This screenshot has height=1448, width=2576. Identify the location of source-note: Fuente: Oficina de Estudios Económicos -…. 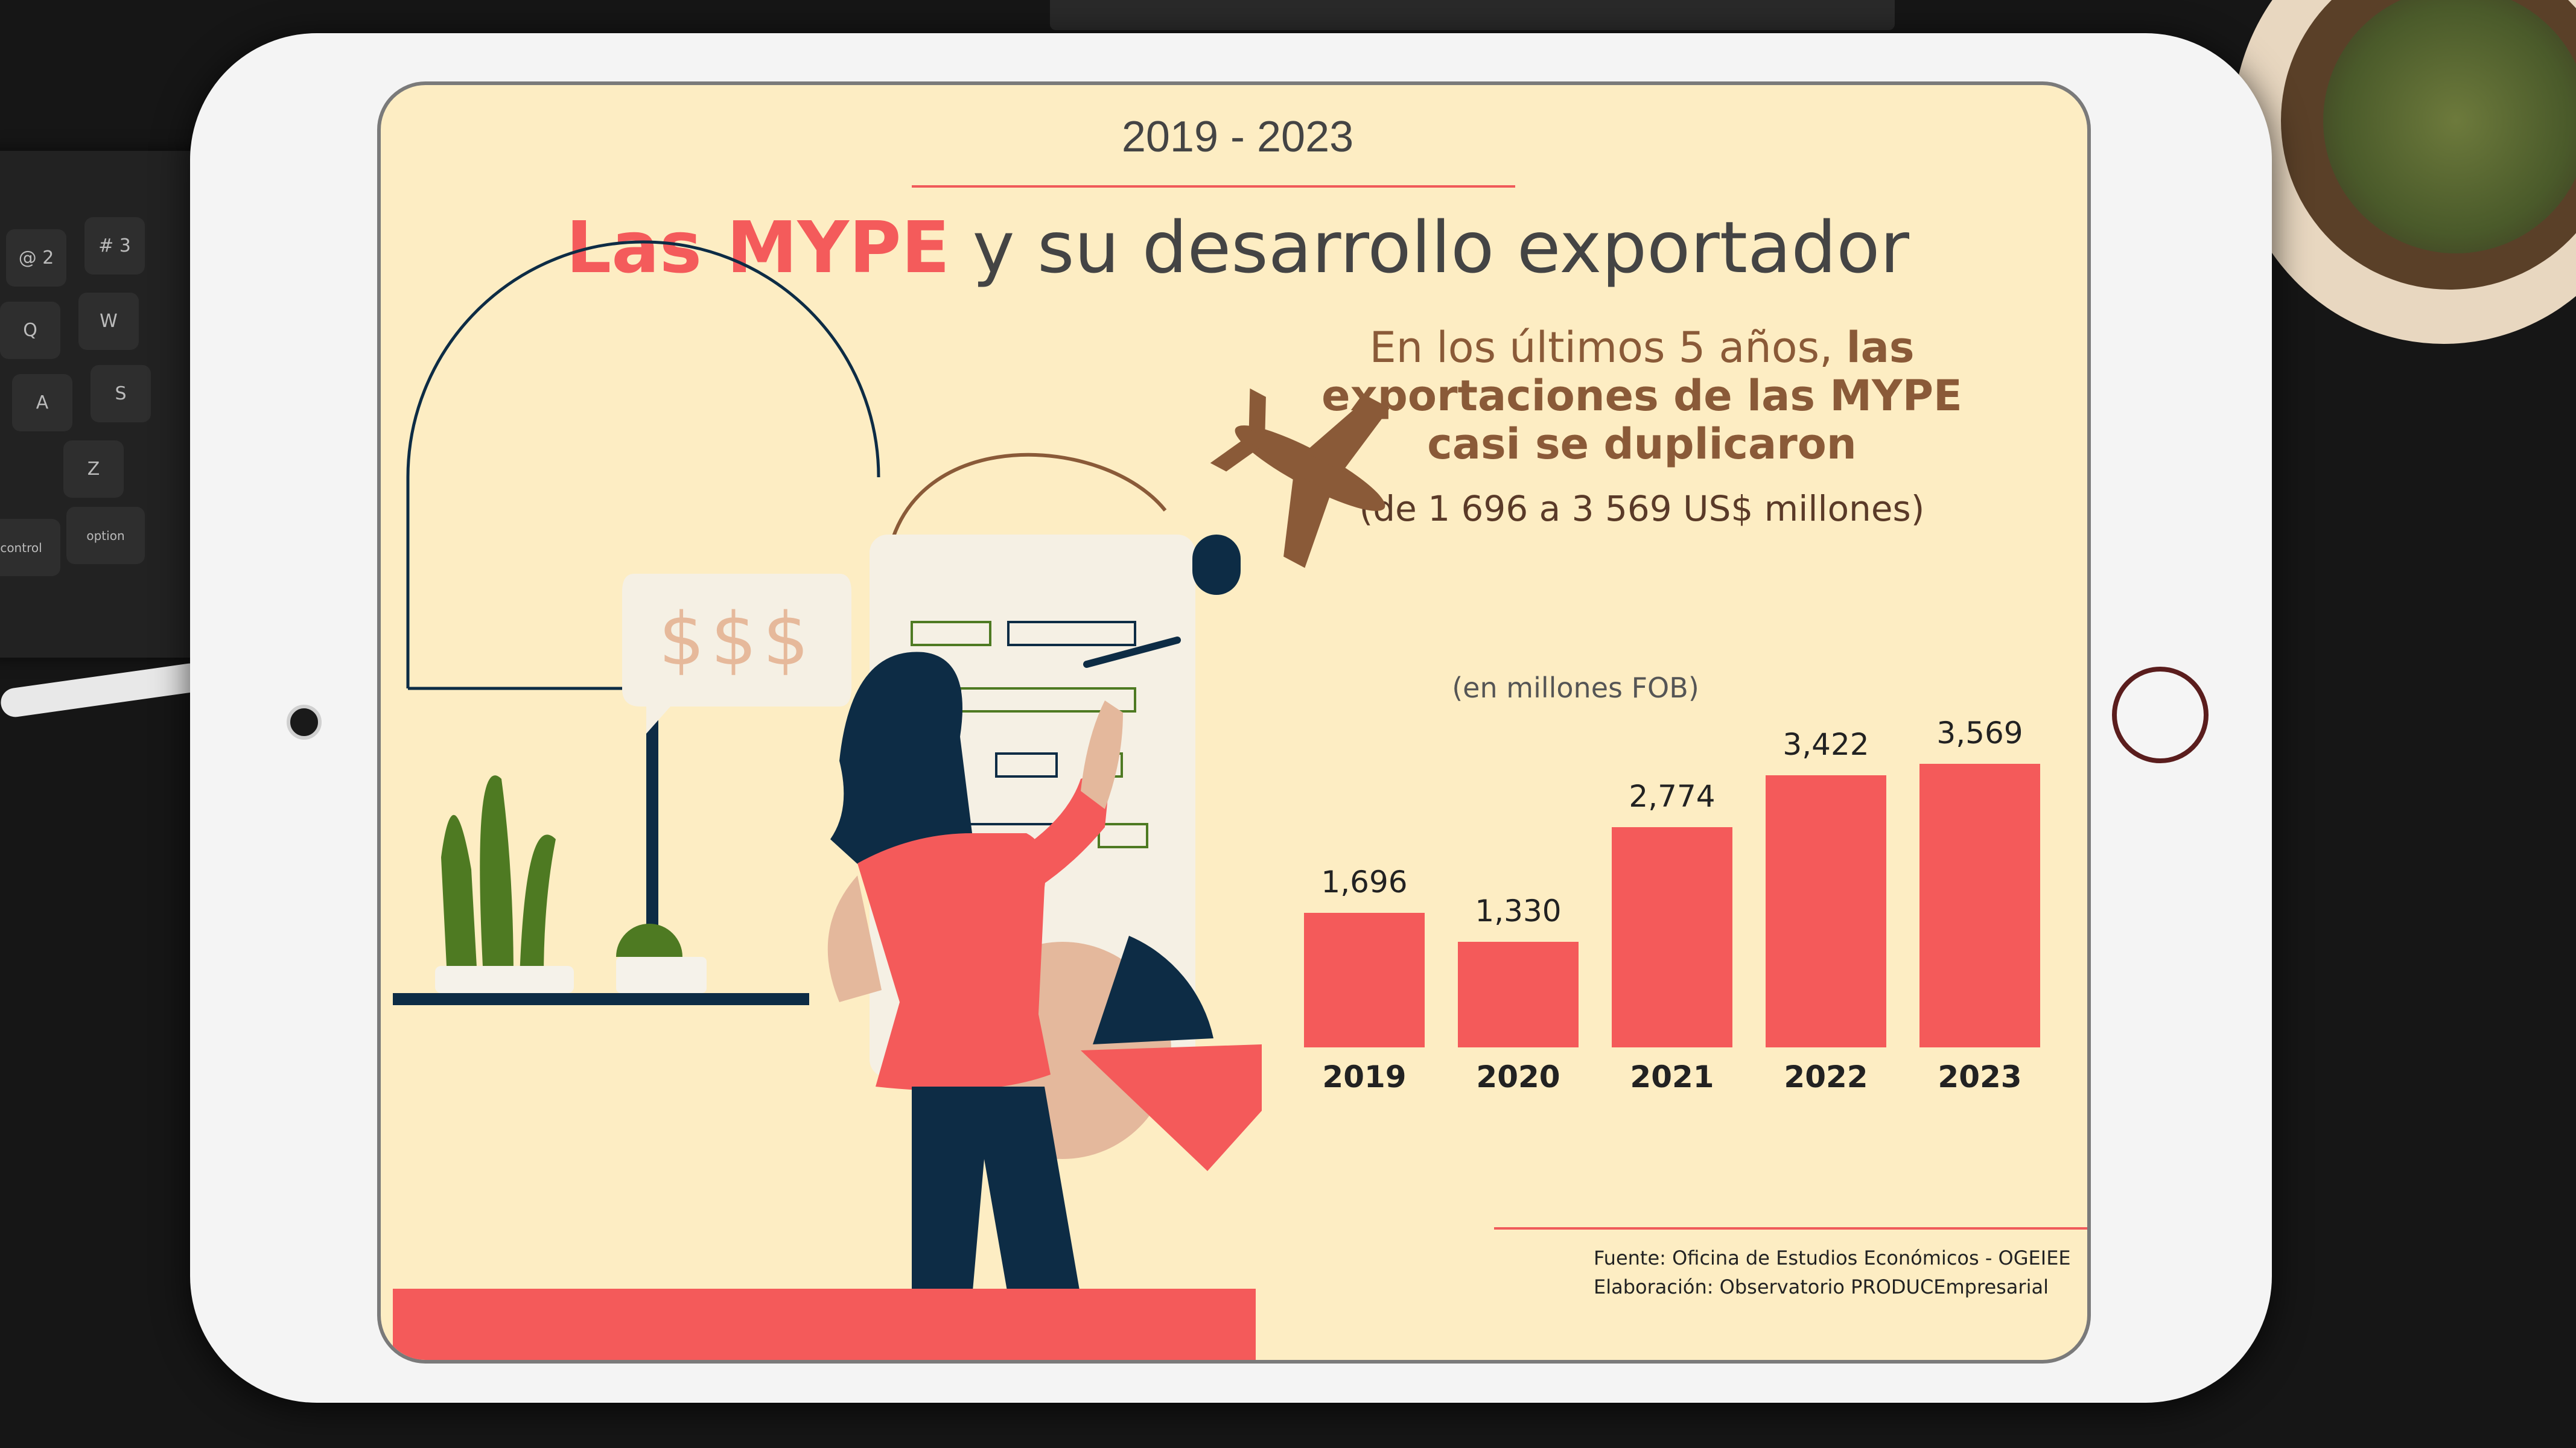
(1832, 1272).